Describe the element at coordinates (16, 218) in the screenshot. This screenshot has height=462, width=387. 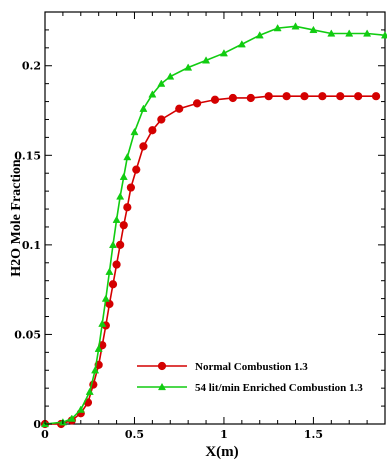
I see `y-axis-title: H2O Mole Fraction` at that location.